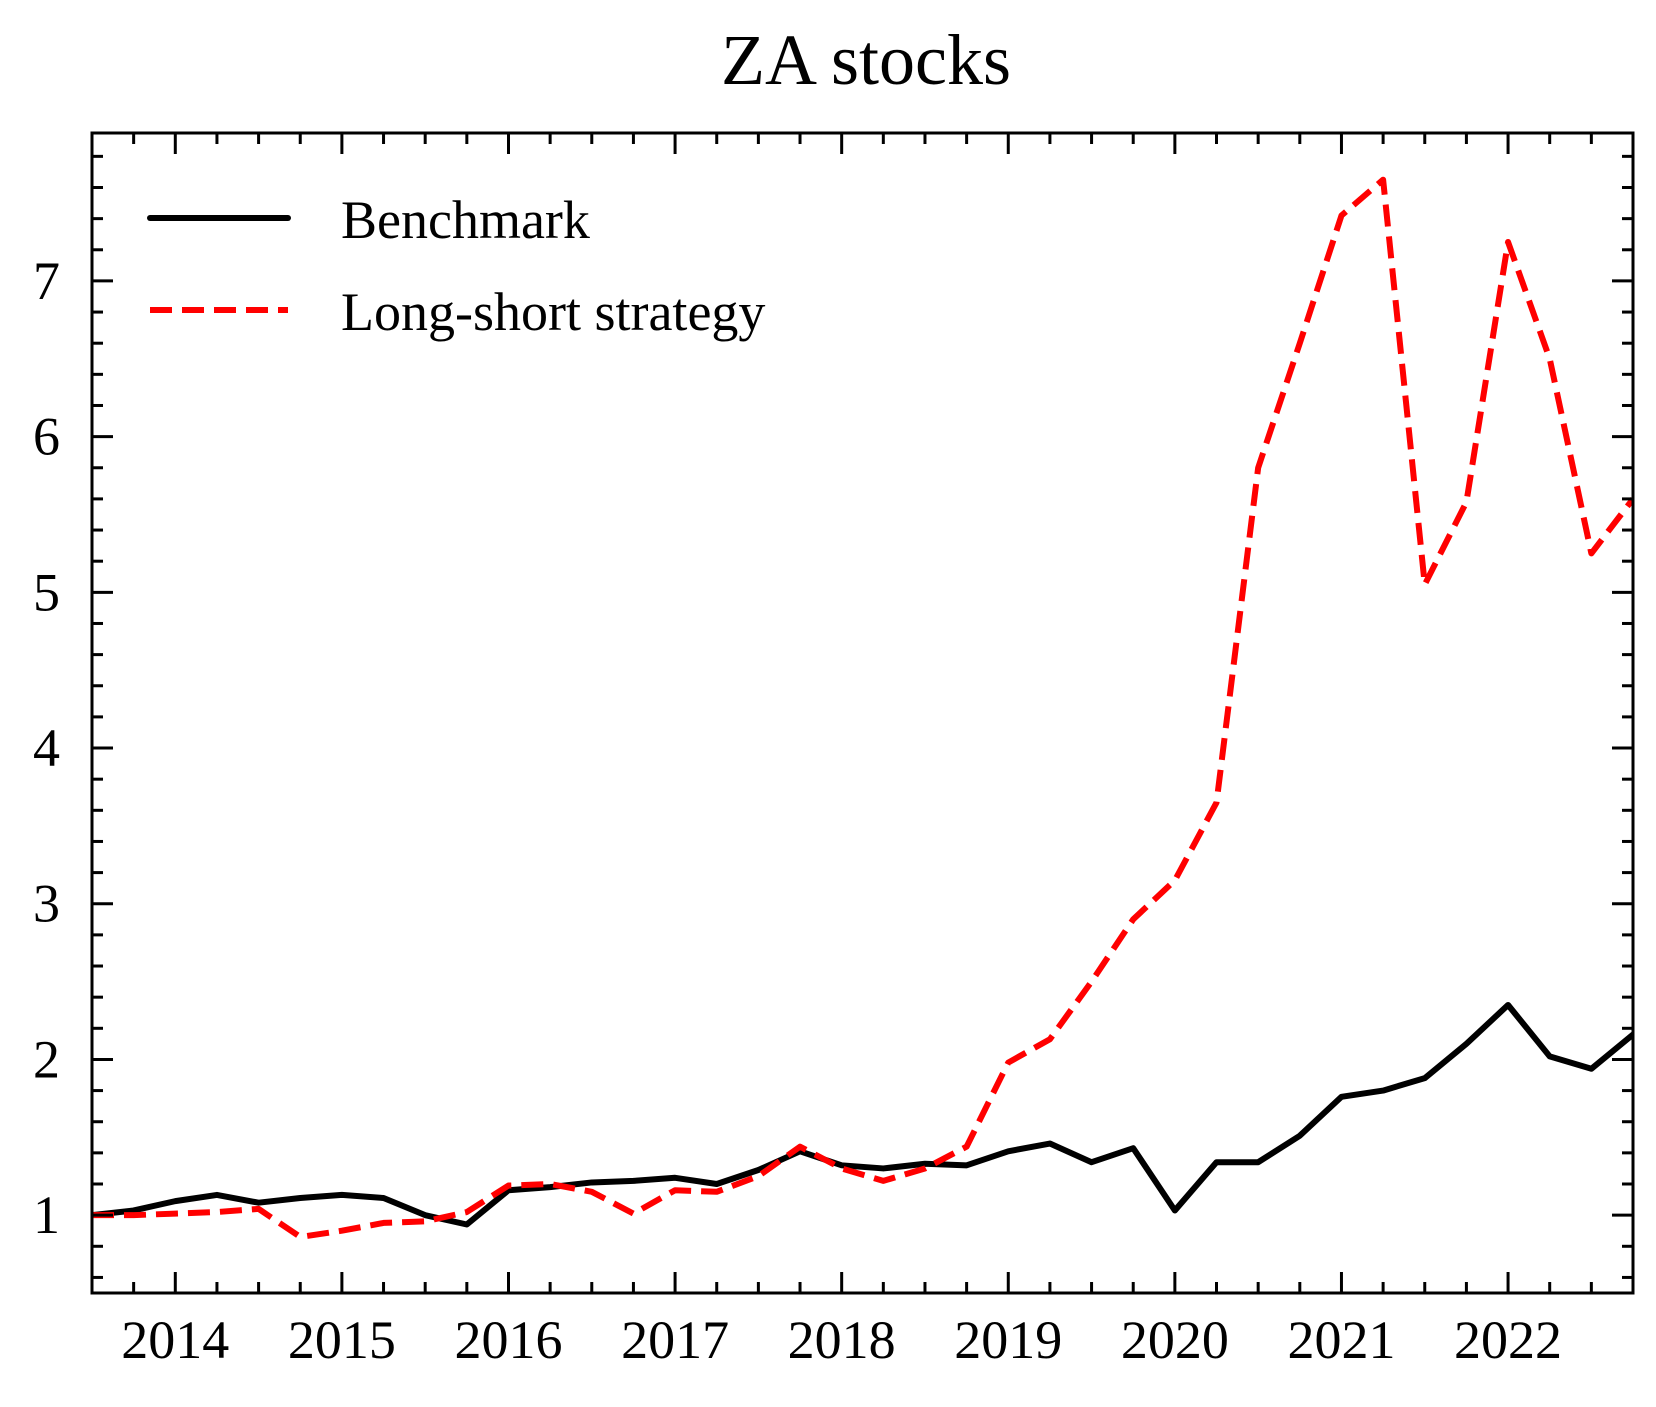 The height and width of the screenshot is (1407, 1656). I want to click on x-tick-label: 2019, so click(1008, 1340).